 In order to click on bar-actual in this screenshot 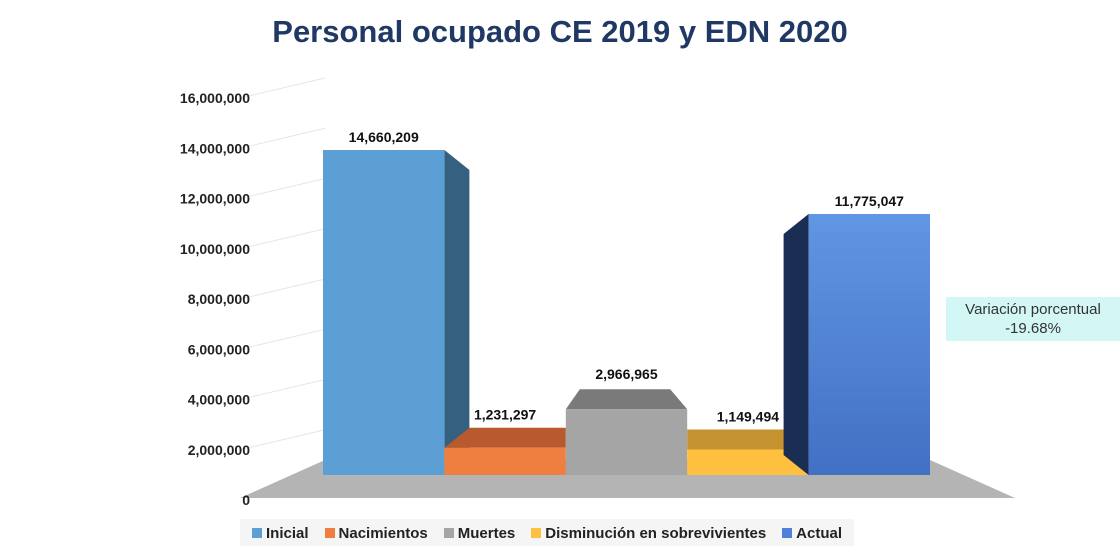, I will do `click(869, 344)`.